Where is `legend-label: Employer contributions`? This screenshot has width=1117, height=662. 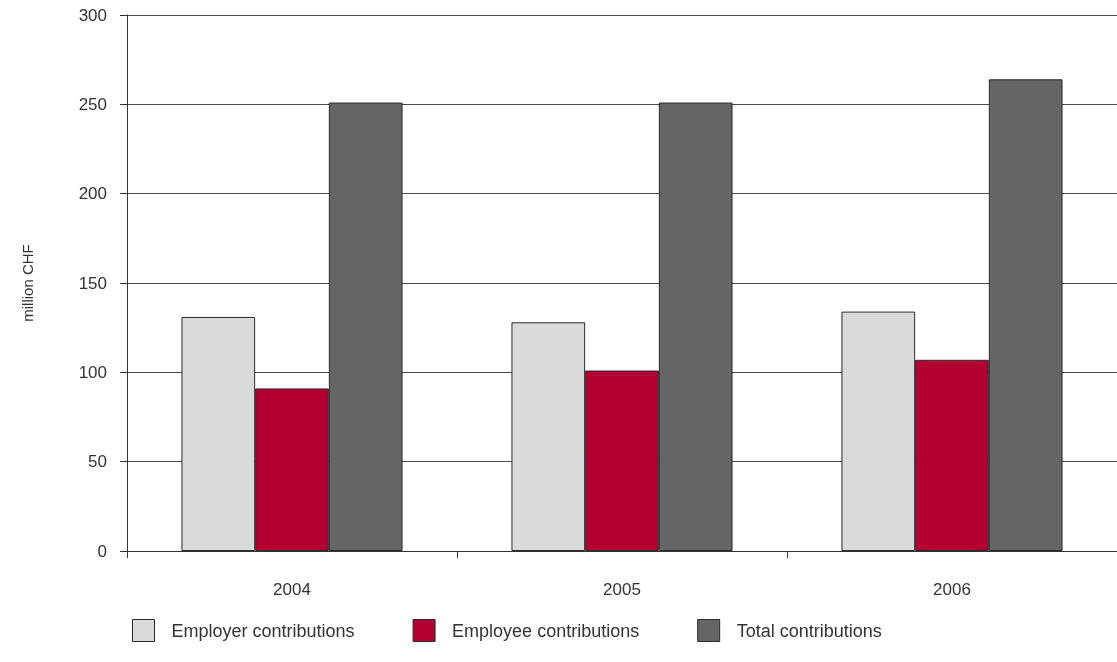 legend-label: Employer contributions is located at coordinates (263, 630).